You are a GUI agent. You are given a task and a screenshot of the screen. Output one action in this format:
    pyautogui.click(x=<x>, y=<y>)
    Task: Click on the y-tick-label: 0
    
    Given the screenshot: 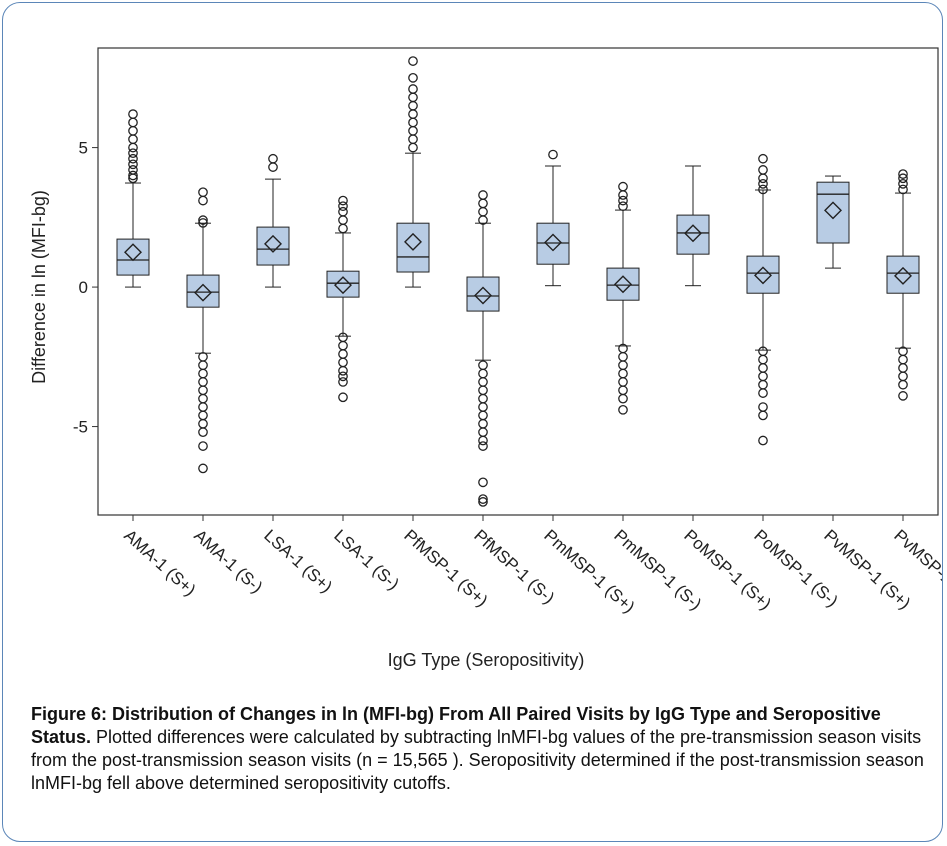 What is the action you would take?
    pyautogui.click(x=83, y=287)
    